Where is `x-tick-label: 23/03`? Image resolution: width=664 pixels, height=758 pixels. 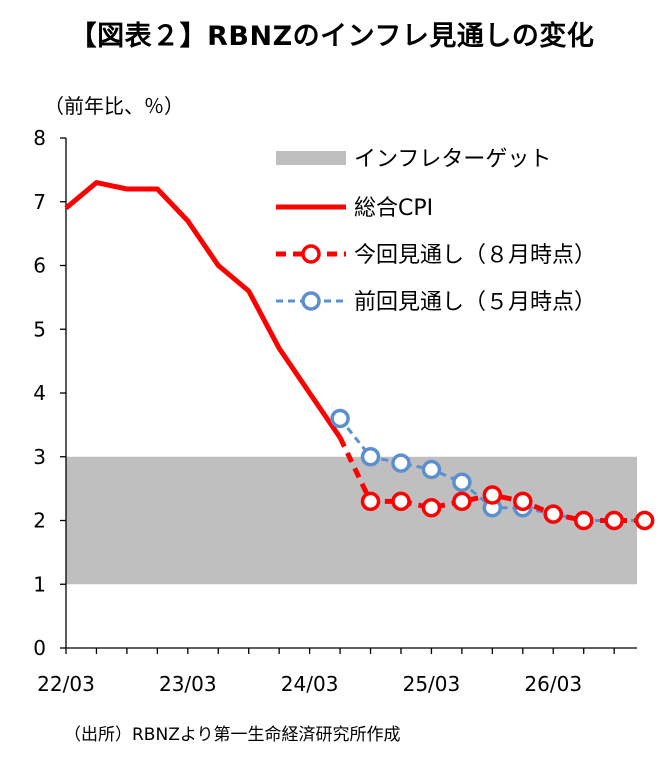
x-tick-label: 23/03 is located at coordinates (188, 684).